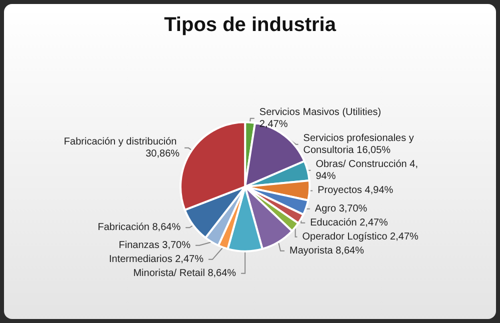 Image resolution: width=500 pixels, height=323 pixels. What do you see at coordinates (349, 222) in the screenshot?
I see `slice-label: Educación 2,47%` at bounding box center [349, 222].